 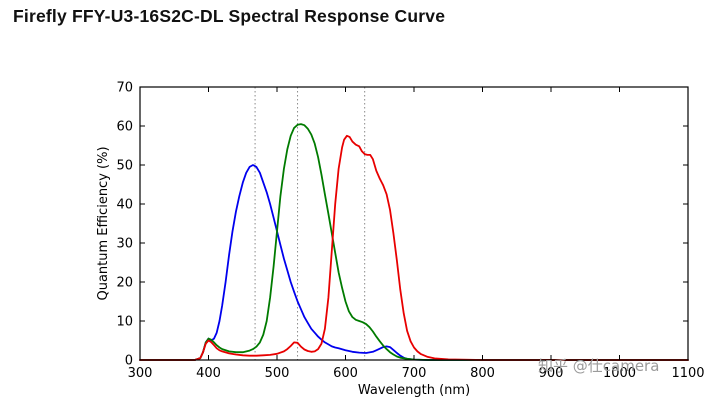 What do you see at coordinates (687, 373) in the screenshot?
I see `x-tick-label: 1100` at bounding box center [687, 373].